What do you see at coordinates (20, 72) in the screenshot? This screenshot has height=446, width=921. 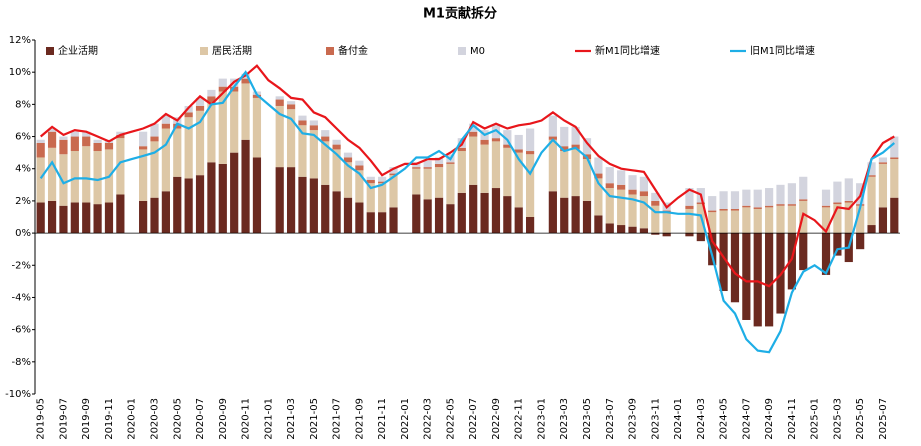 I see `y-tick-label: 10%` at bounding box center [20, 72].